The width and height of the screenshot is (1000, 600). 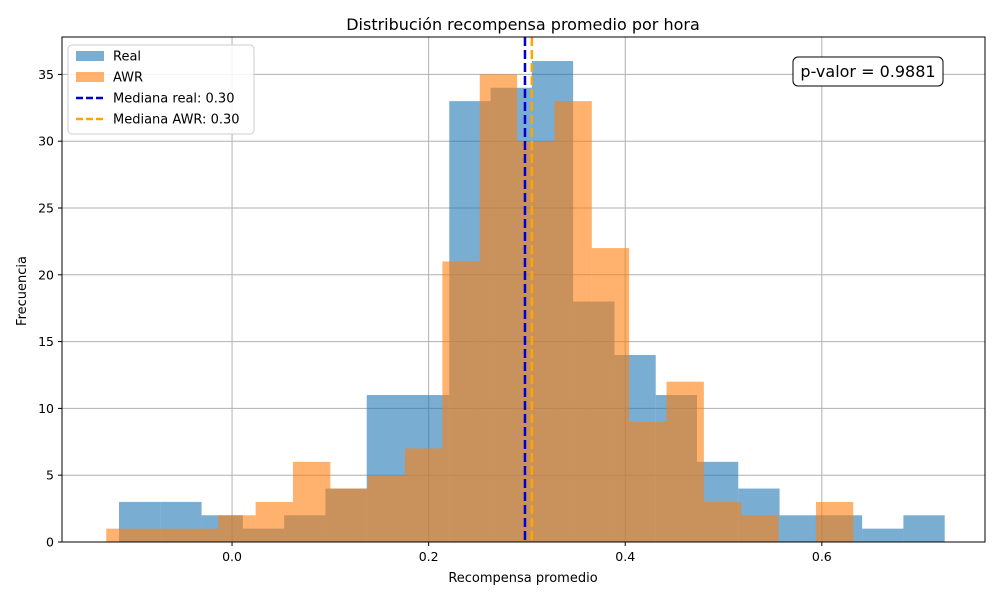 I want to click on median-lines, so click(x=528, y=289).